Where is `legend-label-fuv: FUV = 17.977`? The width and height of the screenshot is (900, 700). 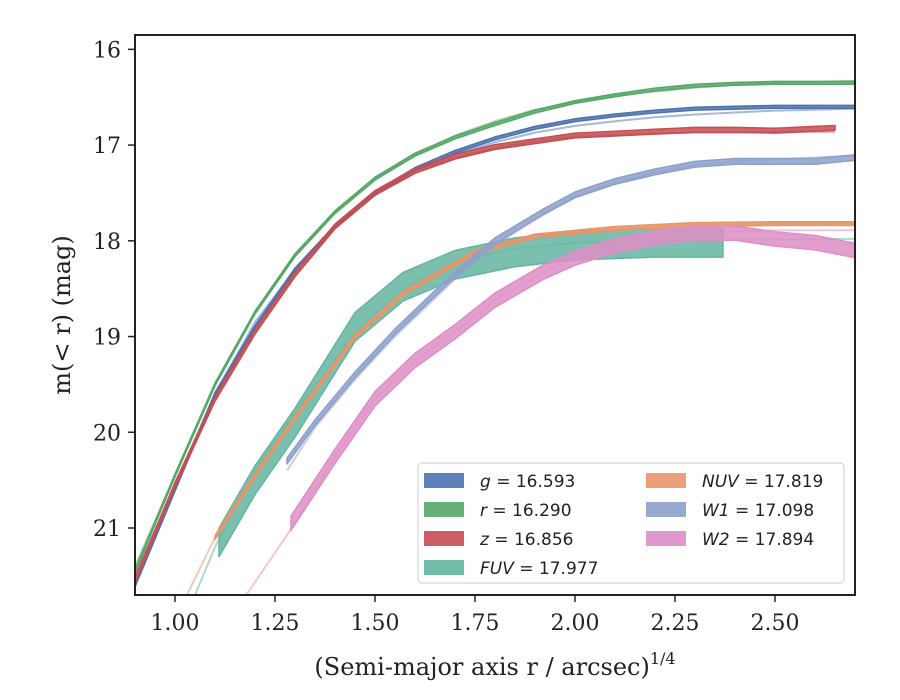 legend-label-fuv: FUV = 17.977 is located at coordinates (539, 569).